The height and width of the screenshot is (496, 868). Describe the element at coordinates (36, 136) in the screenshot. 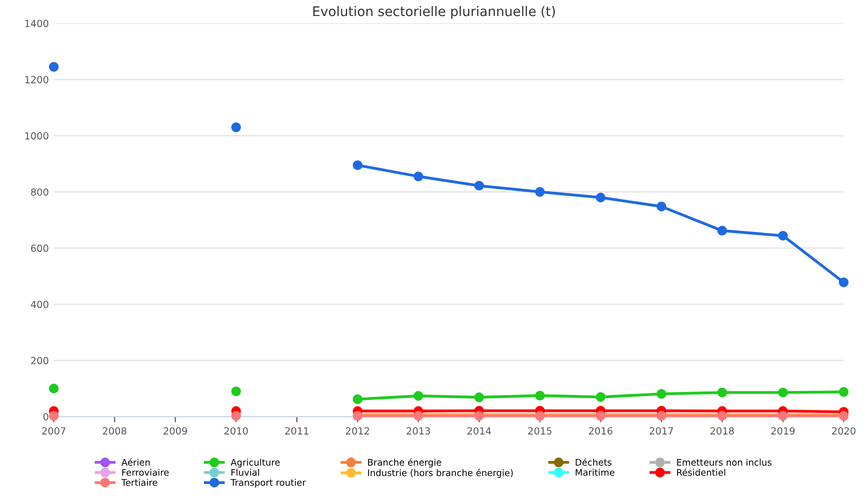

I see `y-tick-label: 1000` at that location.